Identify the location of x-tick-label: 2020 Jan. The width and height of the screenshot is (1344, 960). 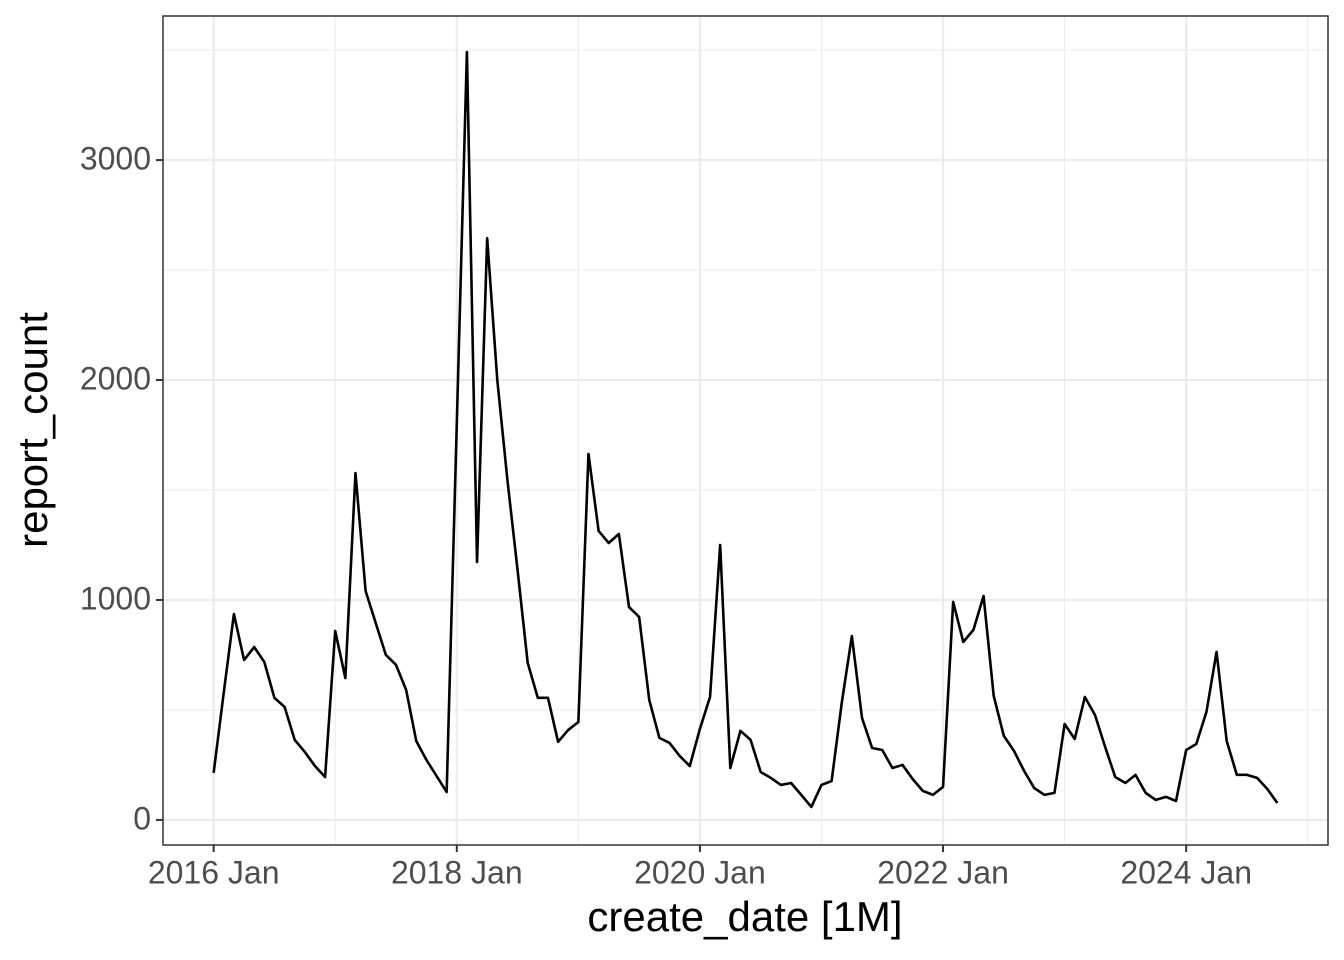
(700, 872).